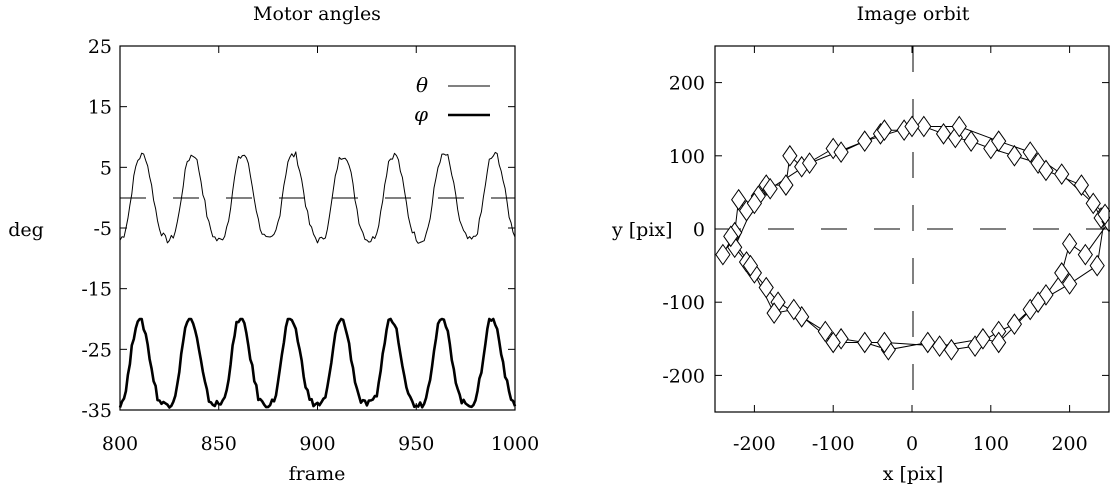 The height and width of the screenshot is (489, 1110). Describe the element at coordinates (317, 14) in the screenshot. I see `motor-angles-title: Motor angles` at that location.